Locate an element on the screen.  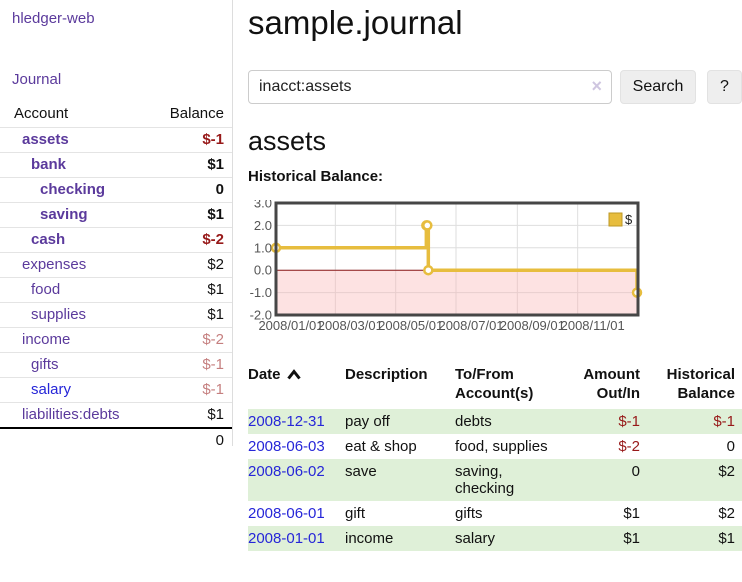
svg-text: 2008/09/01 is located at coordinates (532, 325).